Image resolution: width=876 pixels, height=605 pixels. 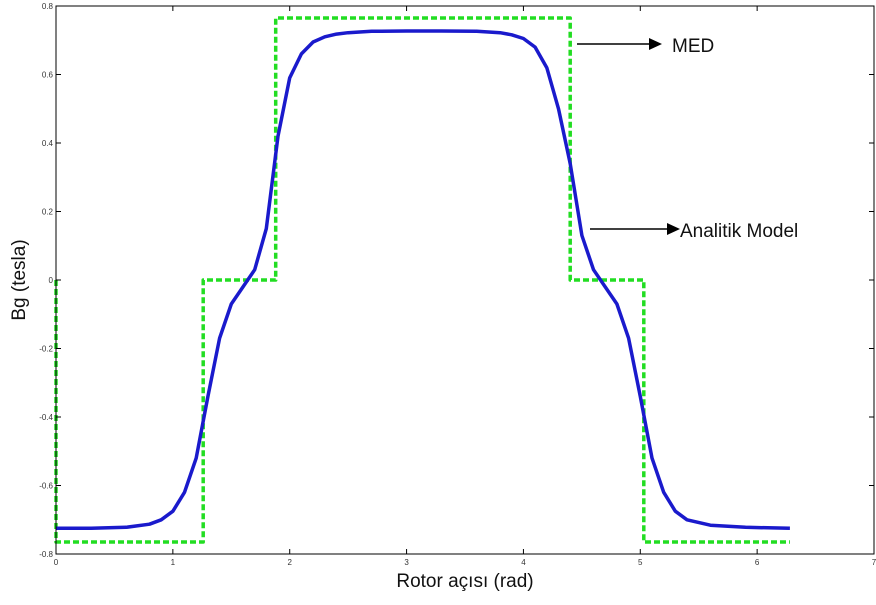 I want to click on x-tick-label: 1, so click(x=173, y=562).